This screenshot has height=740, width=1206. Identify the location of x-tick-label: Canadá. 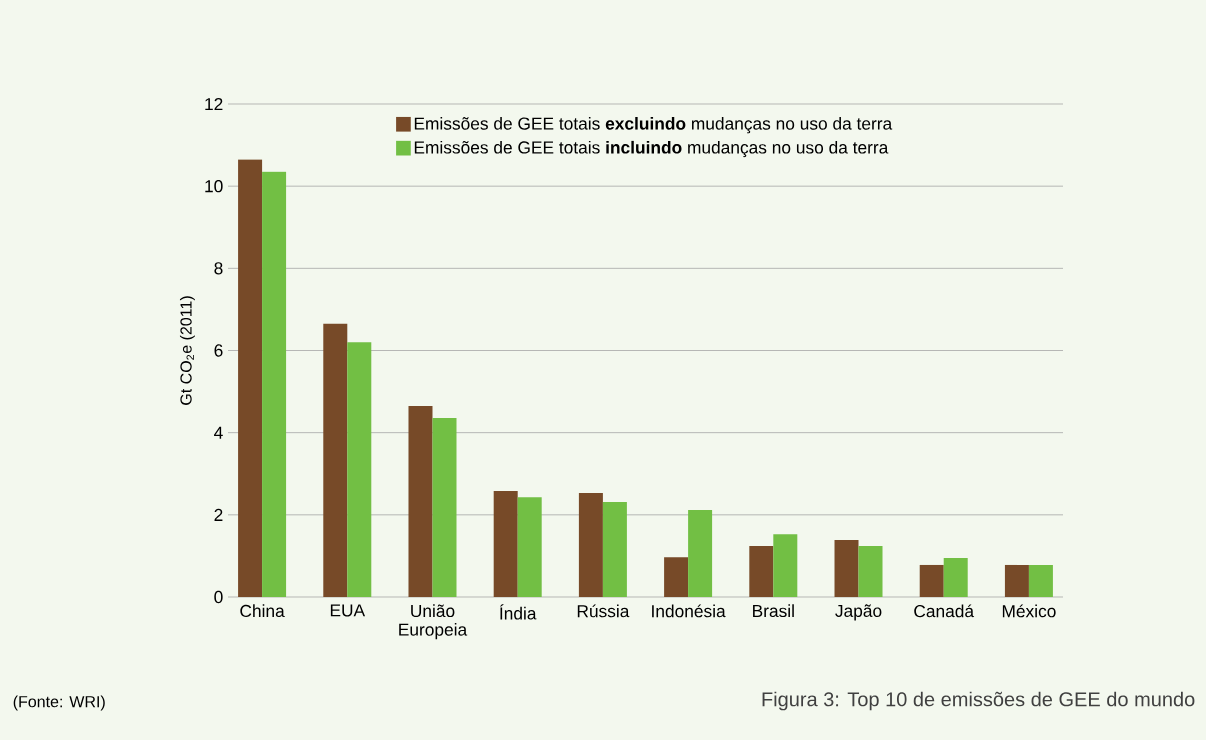
(944, 611).